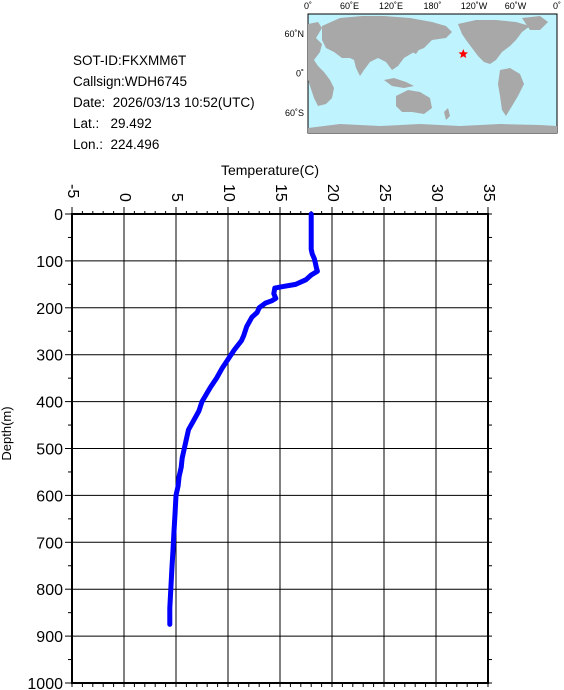 Image resolution: width=564 pixels, height=690 pixels. Describe the element at coordinates (414, 102) in the screenshot. I see `land-australia` at that location.